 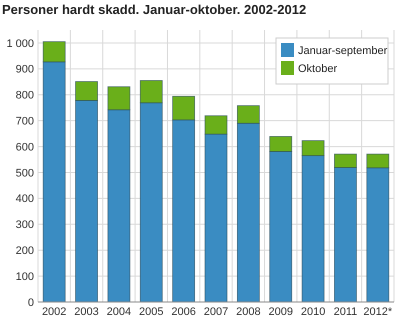 I want to click on x-tick-label: 2009, so click(x=280, y=312).